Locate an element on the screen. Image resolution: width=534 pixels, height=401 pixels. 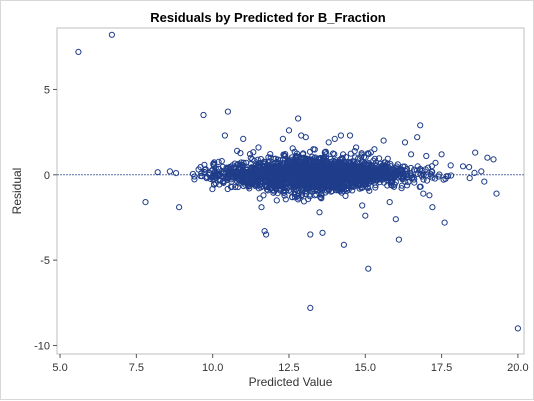
y-axis-ticks: -10 -5 0 5 is located at coordinates (45, 218).